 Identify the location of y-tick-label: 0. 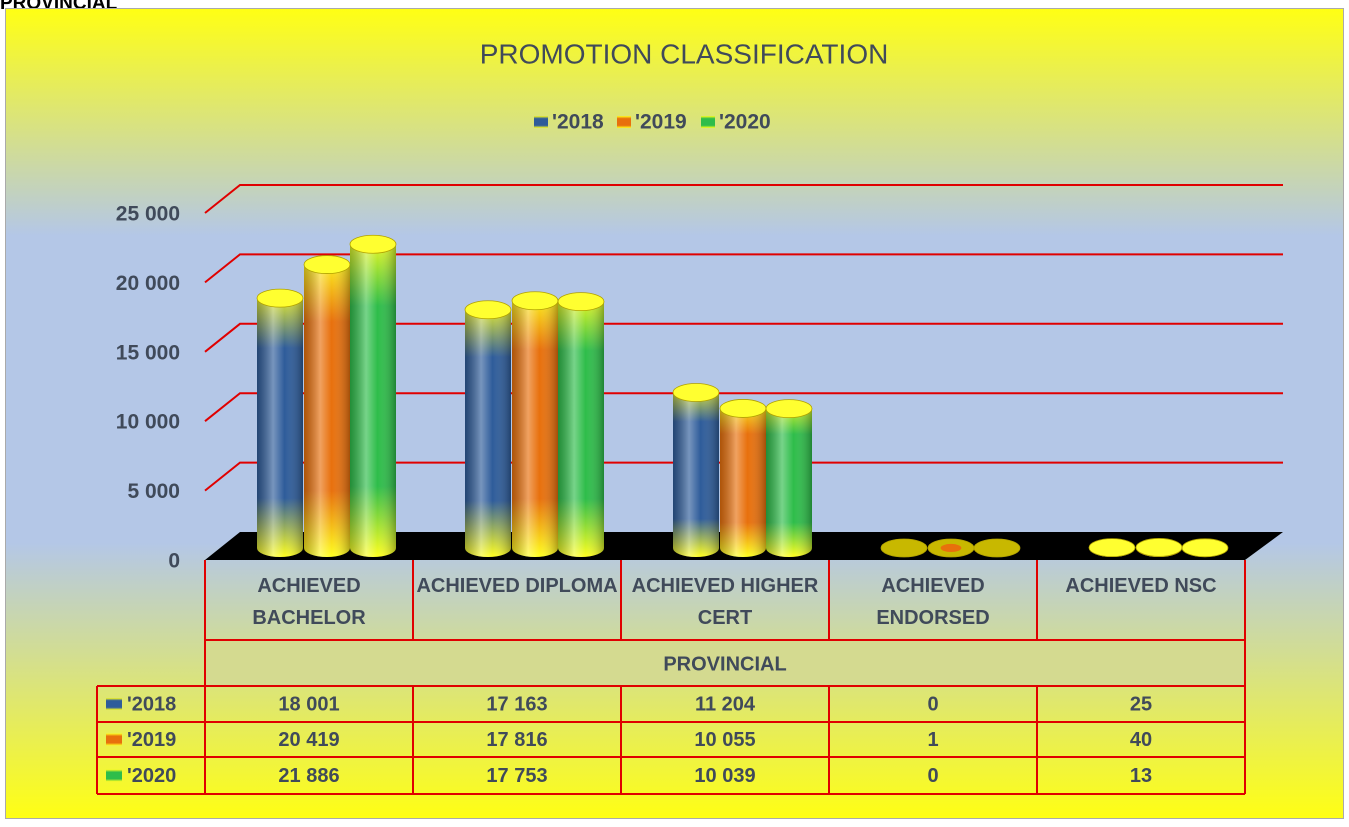
(174, 561).